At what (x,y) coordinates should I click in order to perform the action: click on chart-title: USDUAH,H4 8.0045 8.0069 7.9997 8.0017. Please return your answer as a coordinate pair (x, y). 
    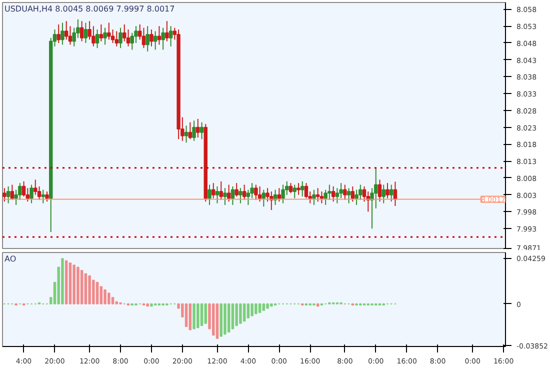
    Looking at the image, I should click on (89, 9).